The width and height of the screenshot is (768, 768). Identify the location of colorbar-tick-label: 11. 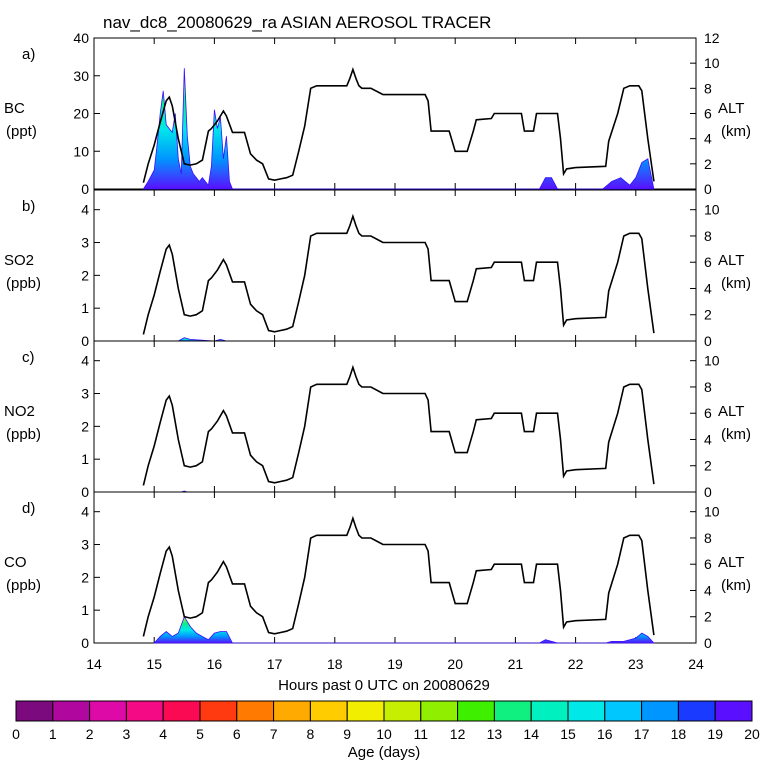
(421, 734).